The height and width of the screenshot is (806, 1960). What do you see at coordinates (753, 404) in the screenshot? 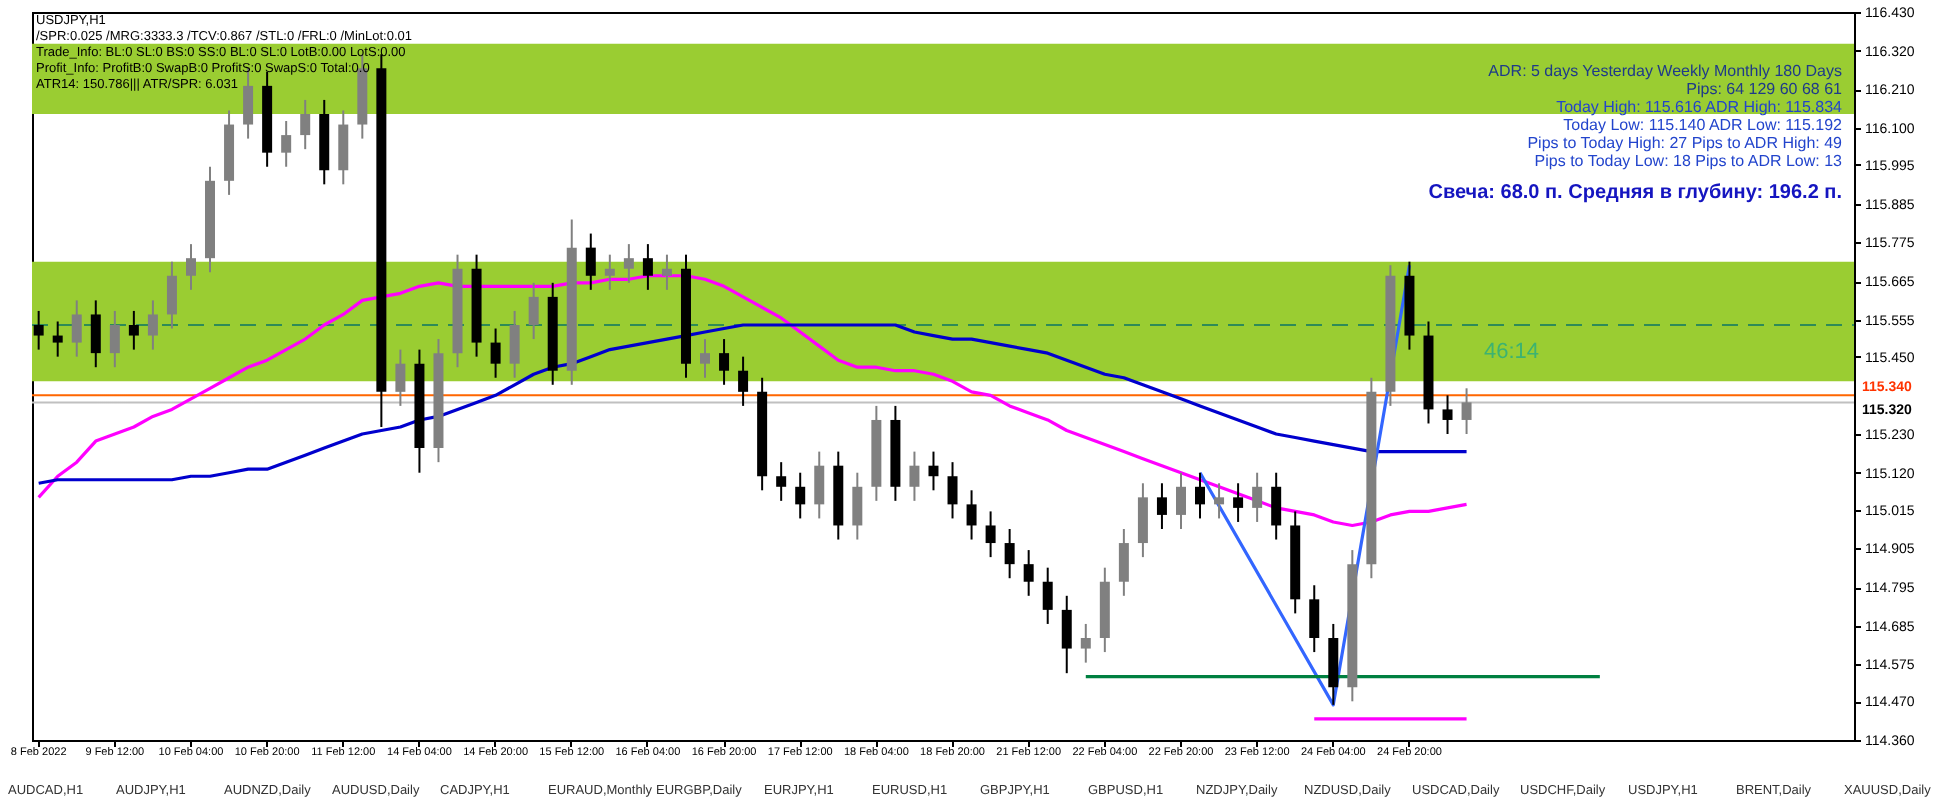
I see `line-series` at bounding box center [753, 404].